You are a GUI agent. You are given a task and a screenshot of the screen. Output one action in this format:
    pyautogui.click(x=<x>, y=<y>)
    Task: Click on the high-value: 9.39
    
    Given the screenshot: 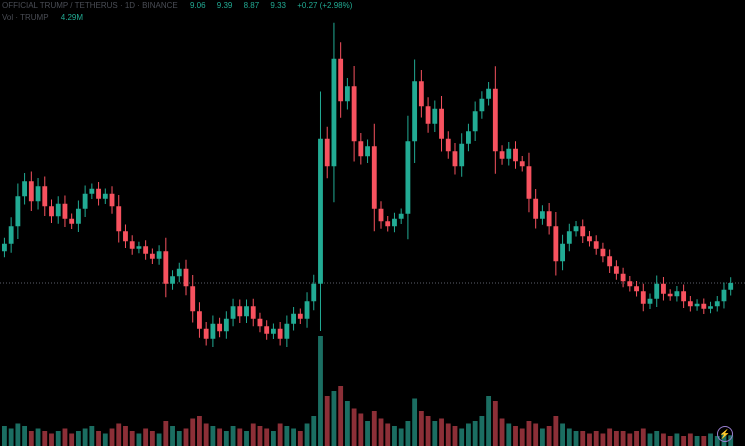 What is the action you would take?
    pyautogui.click(x=224, y=5)
    